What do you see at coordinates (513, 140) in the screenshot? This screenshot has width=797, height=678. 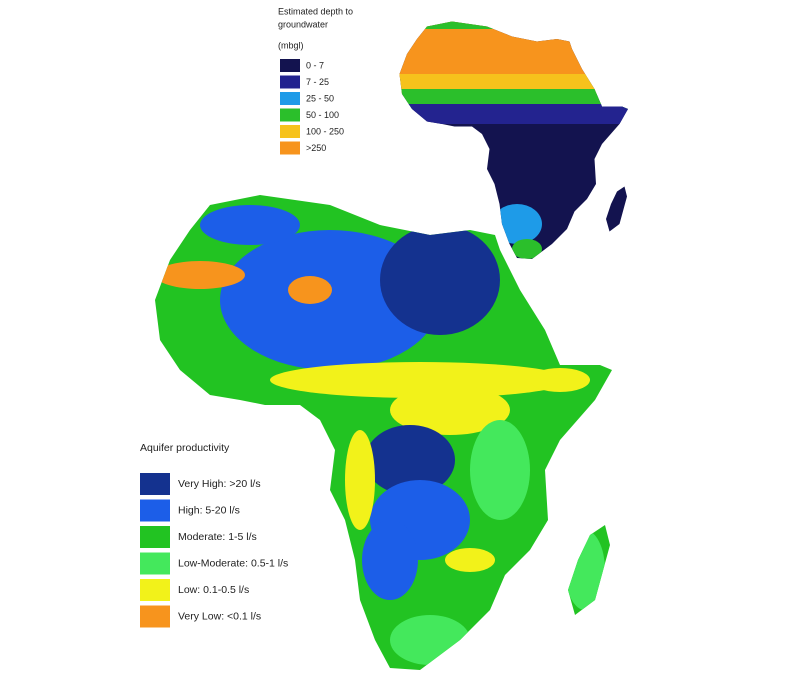 I see `depth-map` at bounding box center [513, 140].